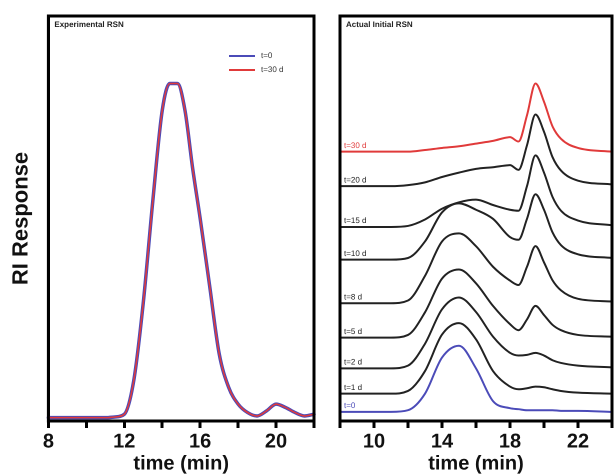  I want to click on x-tick-label: 14, so click(442, 441).